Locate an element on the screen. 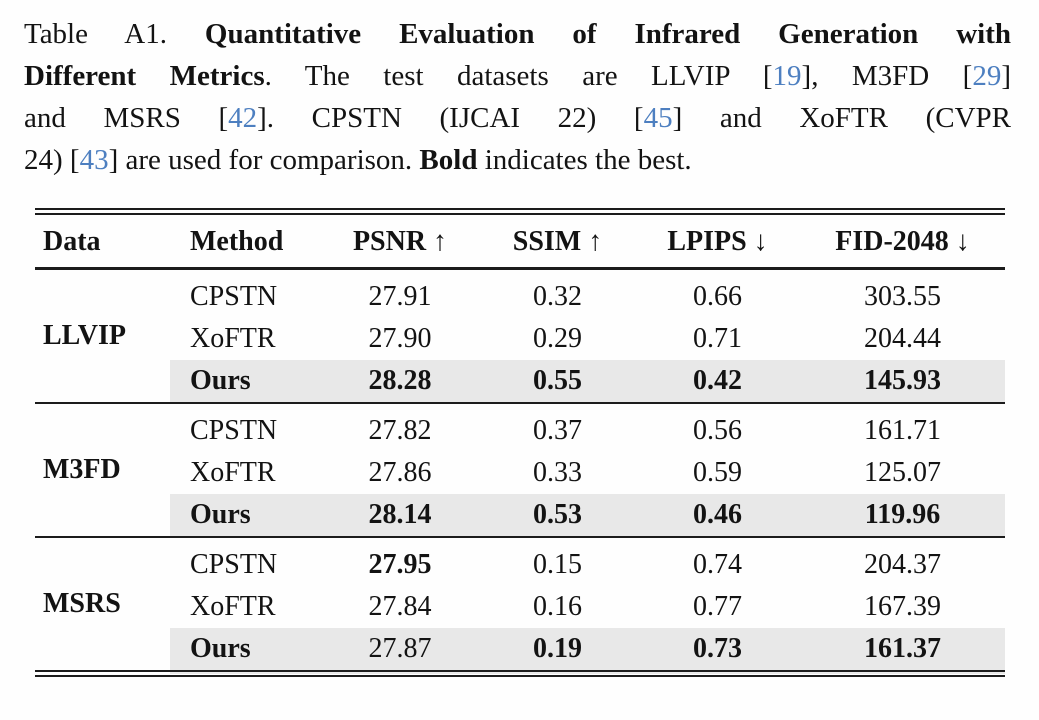  citation-link: 42 is located at coordinates (243, 118).